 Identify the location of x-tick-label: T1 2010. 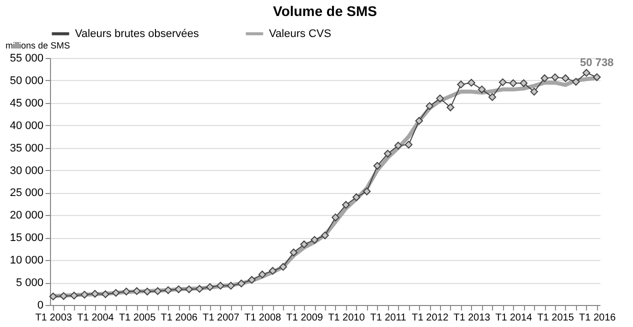
(347, 318).